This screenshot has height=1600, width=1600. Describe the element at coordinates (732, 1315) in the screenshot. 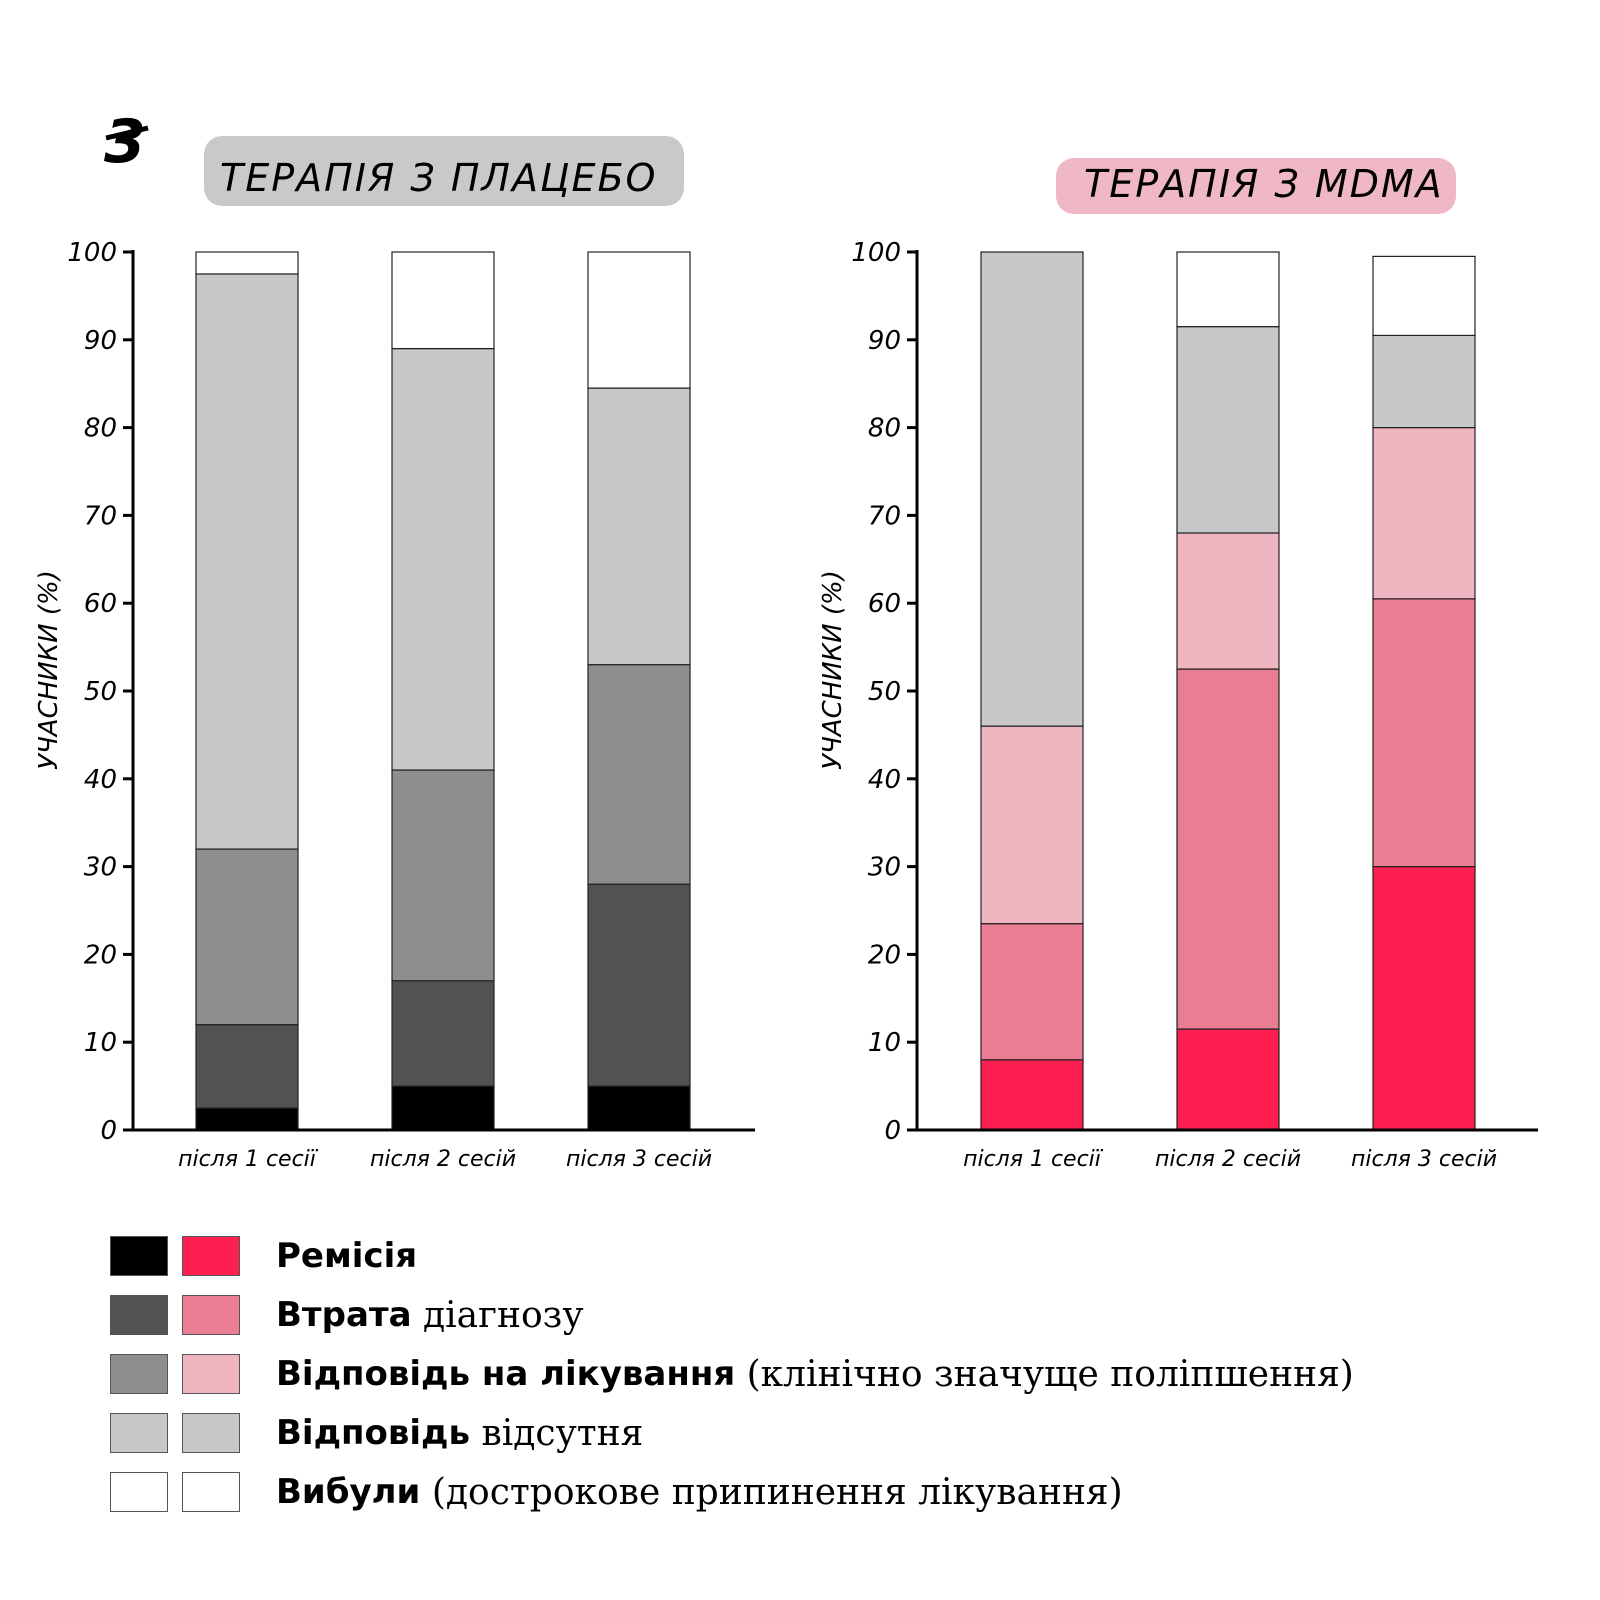

I see `legend-item-loss-of-diagnosis: Втрата діагнозу` at that location.